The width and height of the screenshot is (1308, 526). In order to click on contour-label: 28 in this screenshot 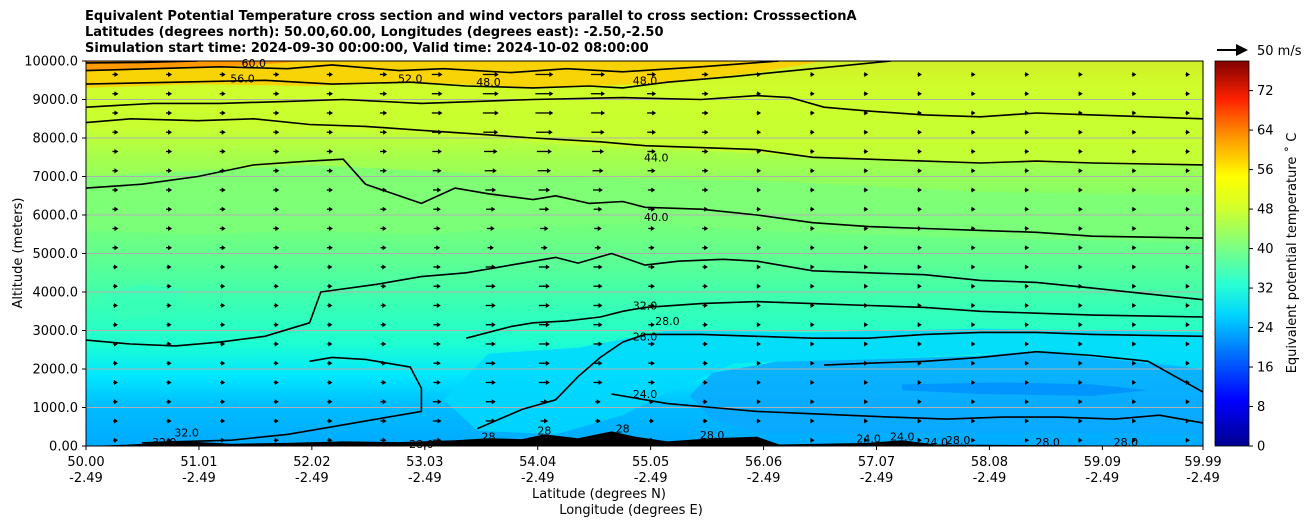, I will do `click(623, 429)`.